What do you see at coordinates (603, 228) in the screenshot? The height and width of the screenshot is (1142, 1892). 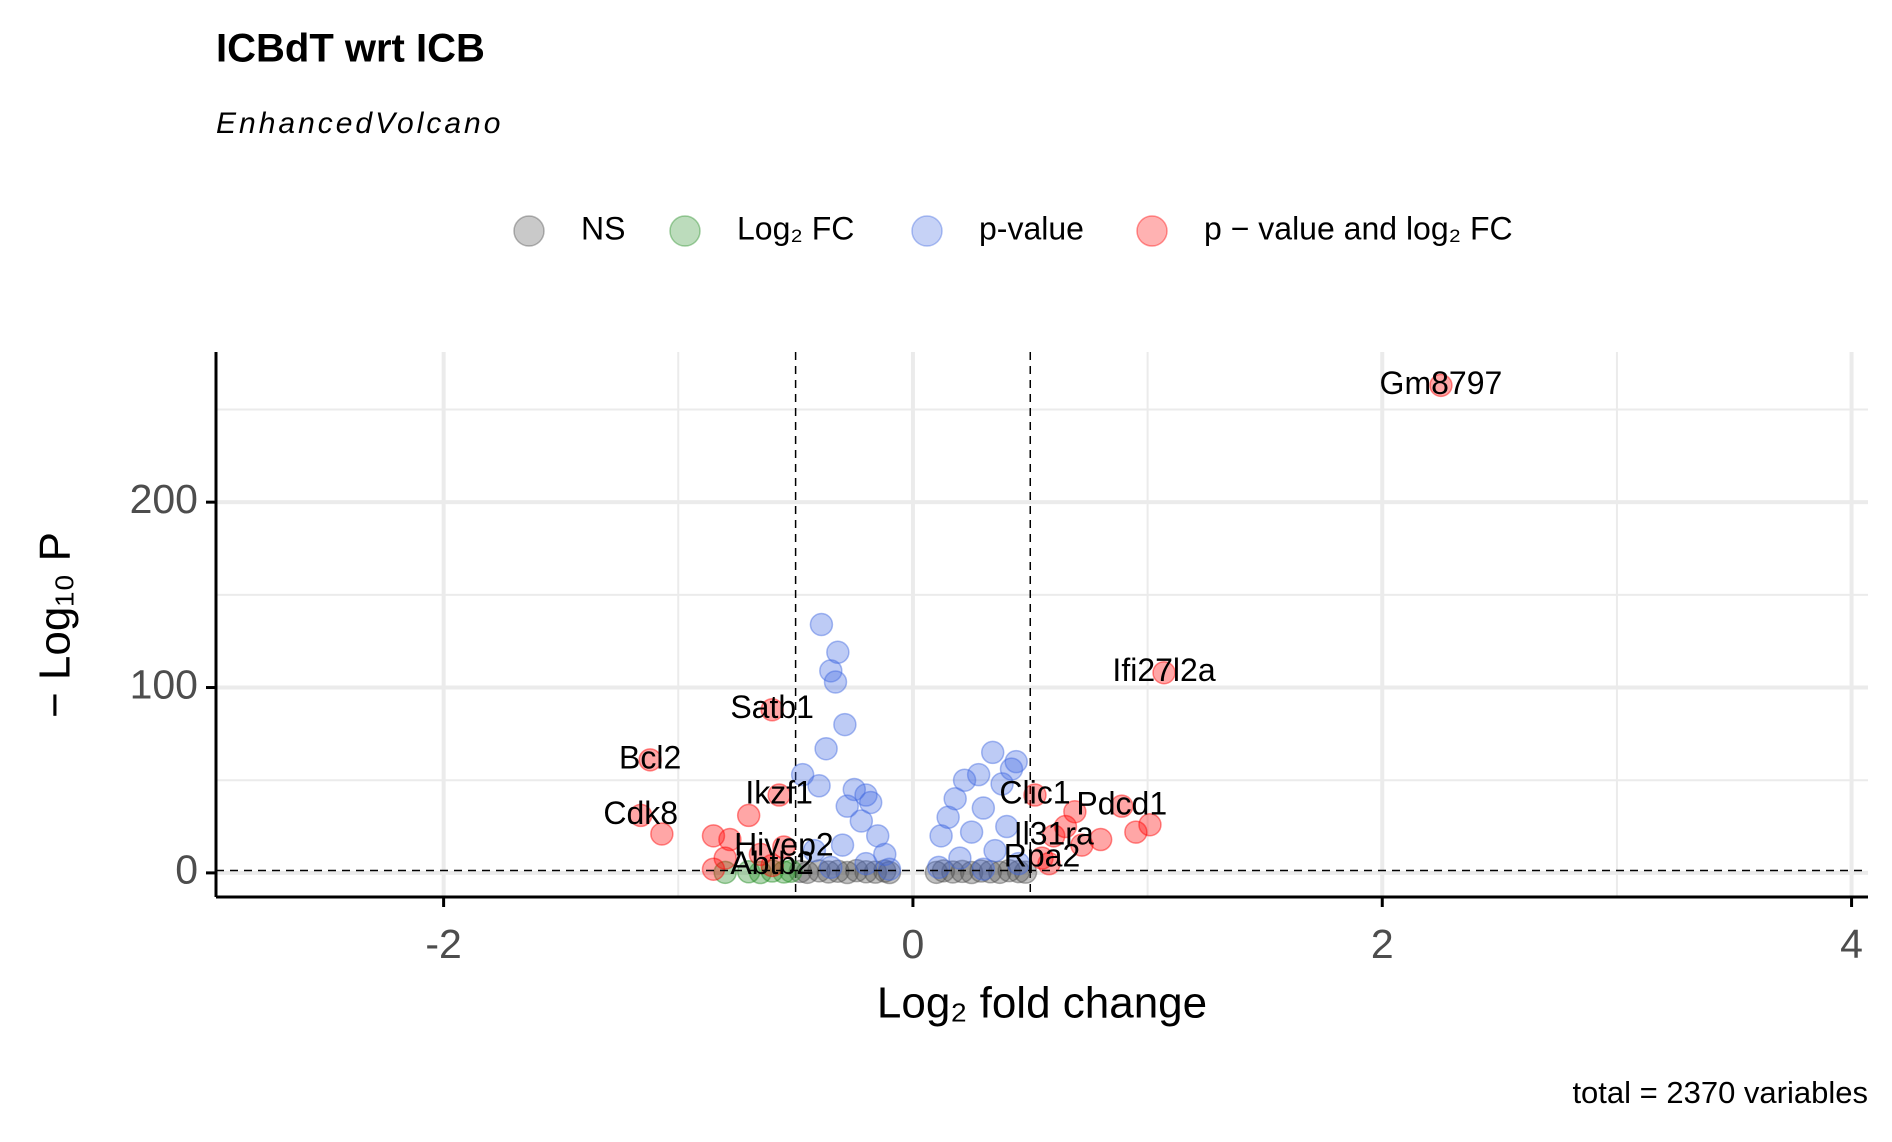 I see `legend-label: NS` at bounding box center [603, 228].